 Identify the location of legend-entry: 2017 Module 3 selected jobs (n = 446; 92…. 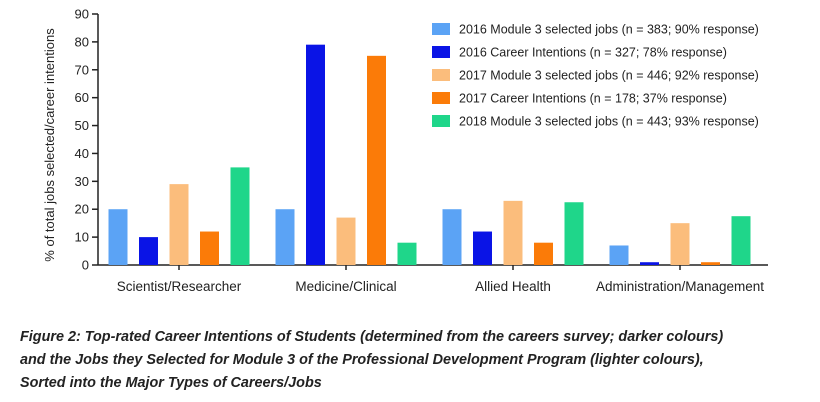
(609, 76).